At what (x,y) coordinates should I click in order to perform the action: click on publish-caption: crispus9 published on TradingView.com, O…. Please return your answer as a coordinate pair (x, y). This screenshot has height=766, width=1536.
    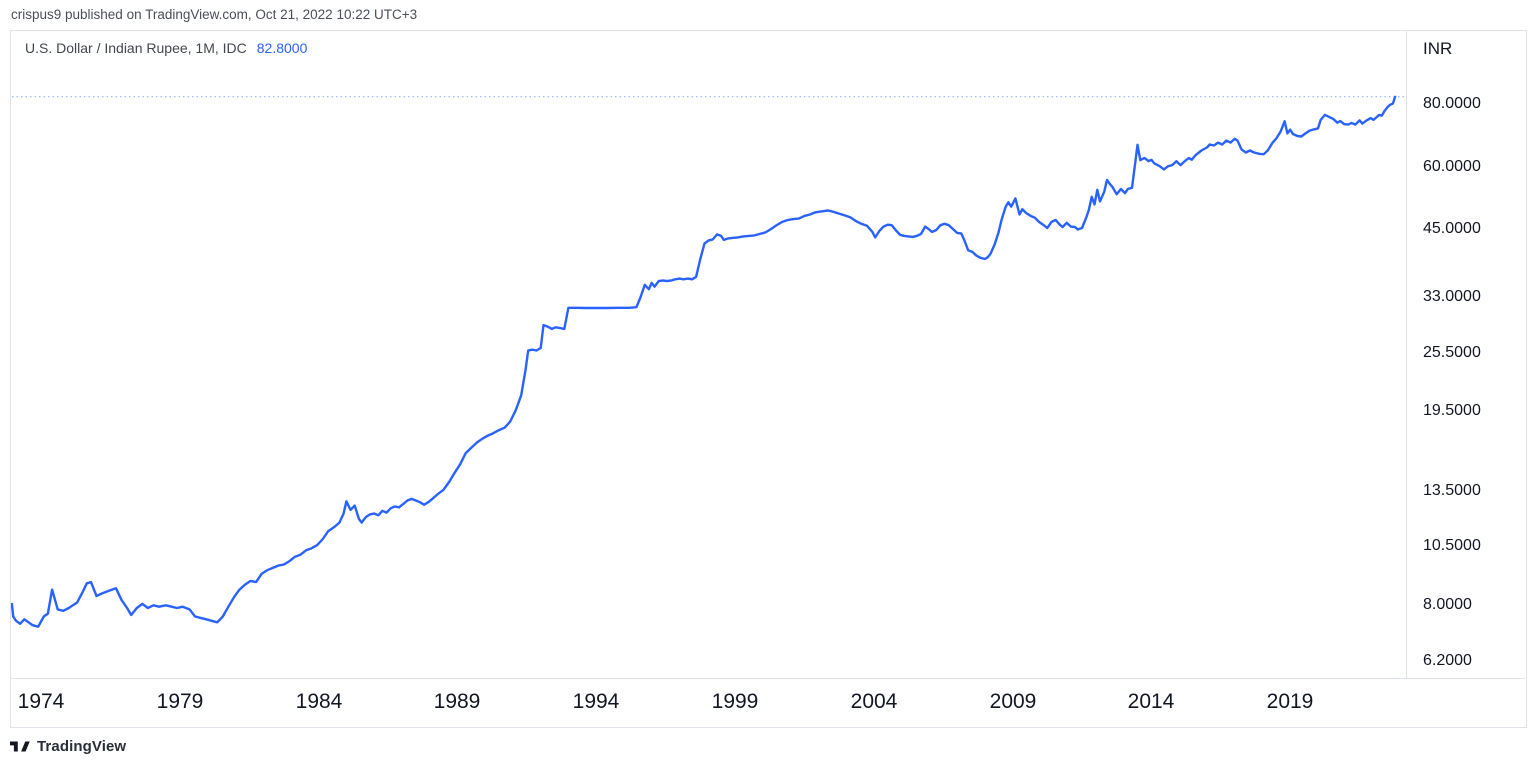
    Looking at the image, I should click on (214, 14).